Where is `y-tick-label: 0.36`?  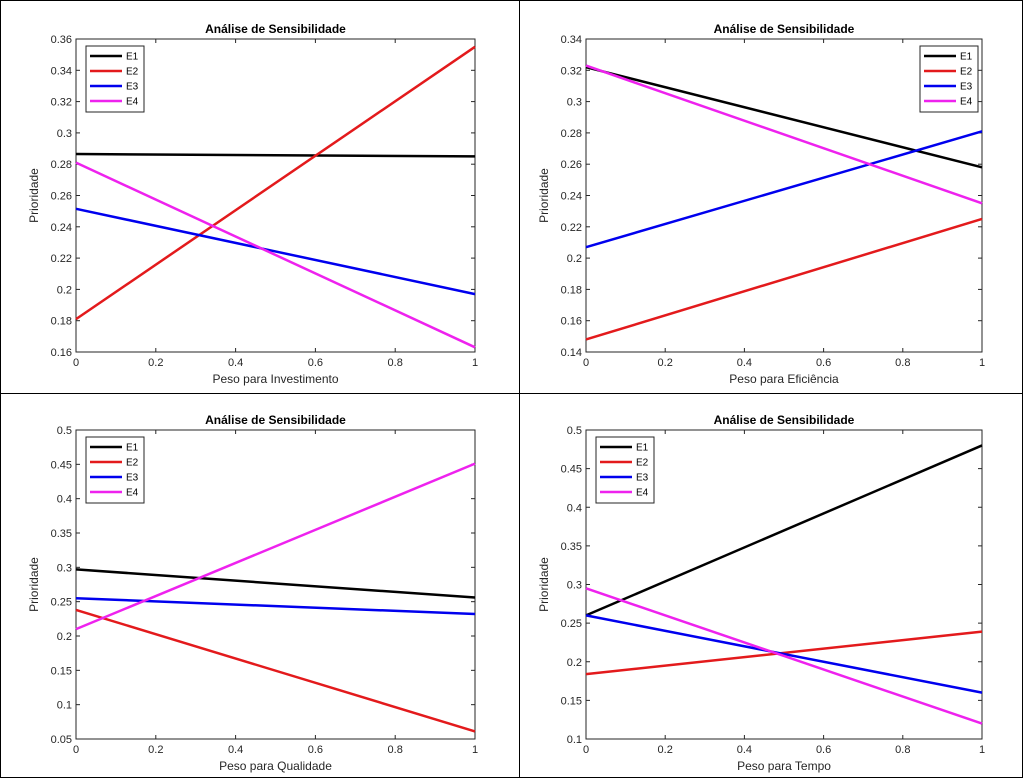
y-tick-label: 0.36 is located at coordinates (61, 40).